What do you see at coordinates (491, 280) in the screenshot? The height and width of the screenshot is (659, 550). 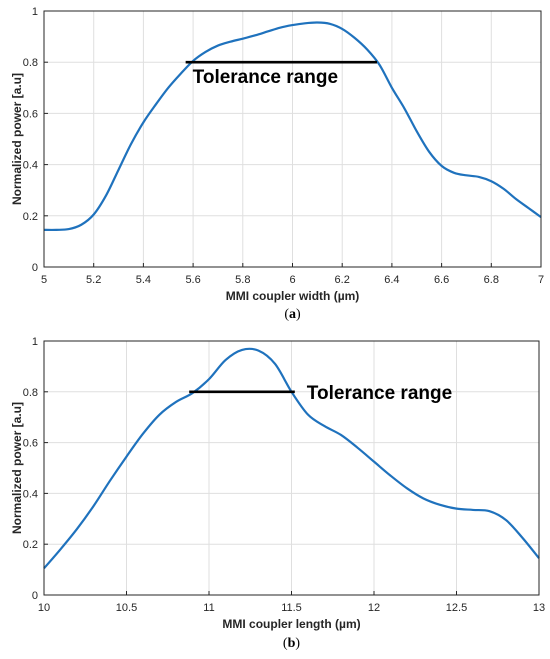 I see `chart-a-xtick-label: 6.8` at bounding box center [491, 280].